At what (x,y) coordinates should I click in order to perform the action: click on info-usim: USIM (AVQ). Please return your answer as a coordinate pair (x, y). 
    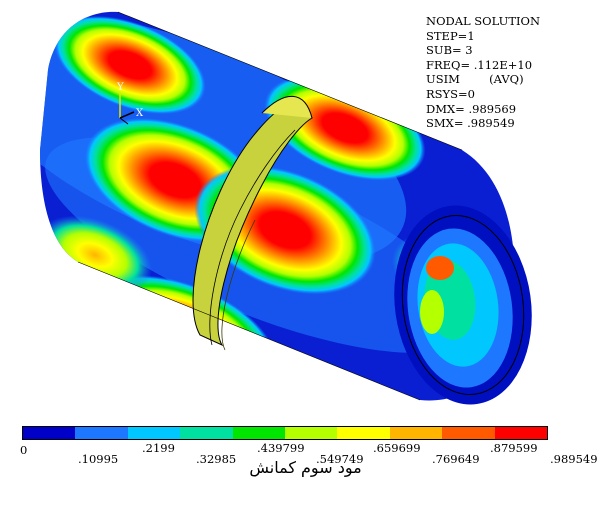
    Looking at the image, I should click on (475, 79).